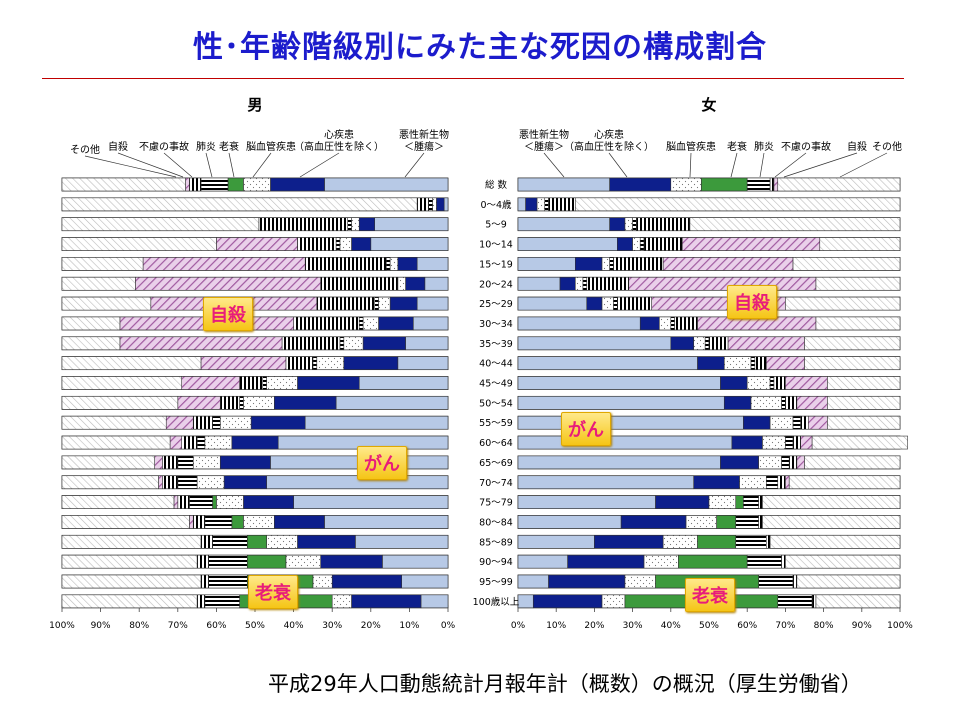 This screenshot has width=960, height=720. I want to click on female-legend-label: 心疾患, so click(609, 134).